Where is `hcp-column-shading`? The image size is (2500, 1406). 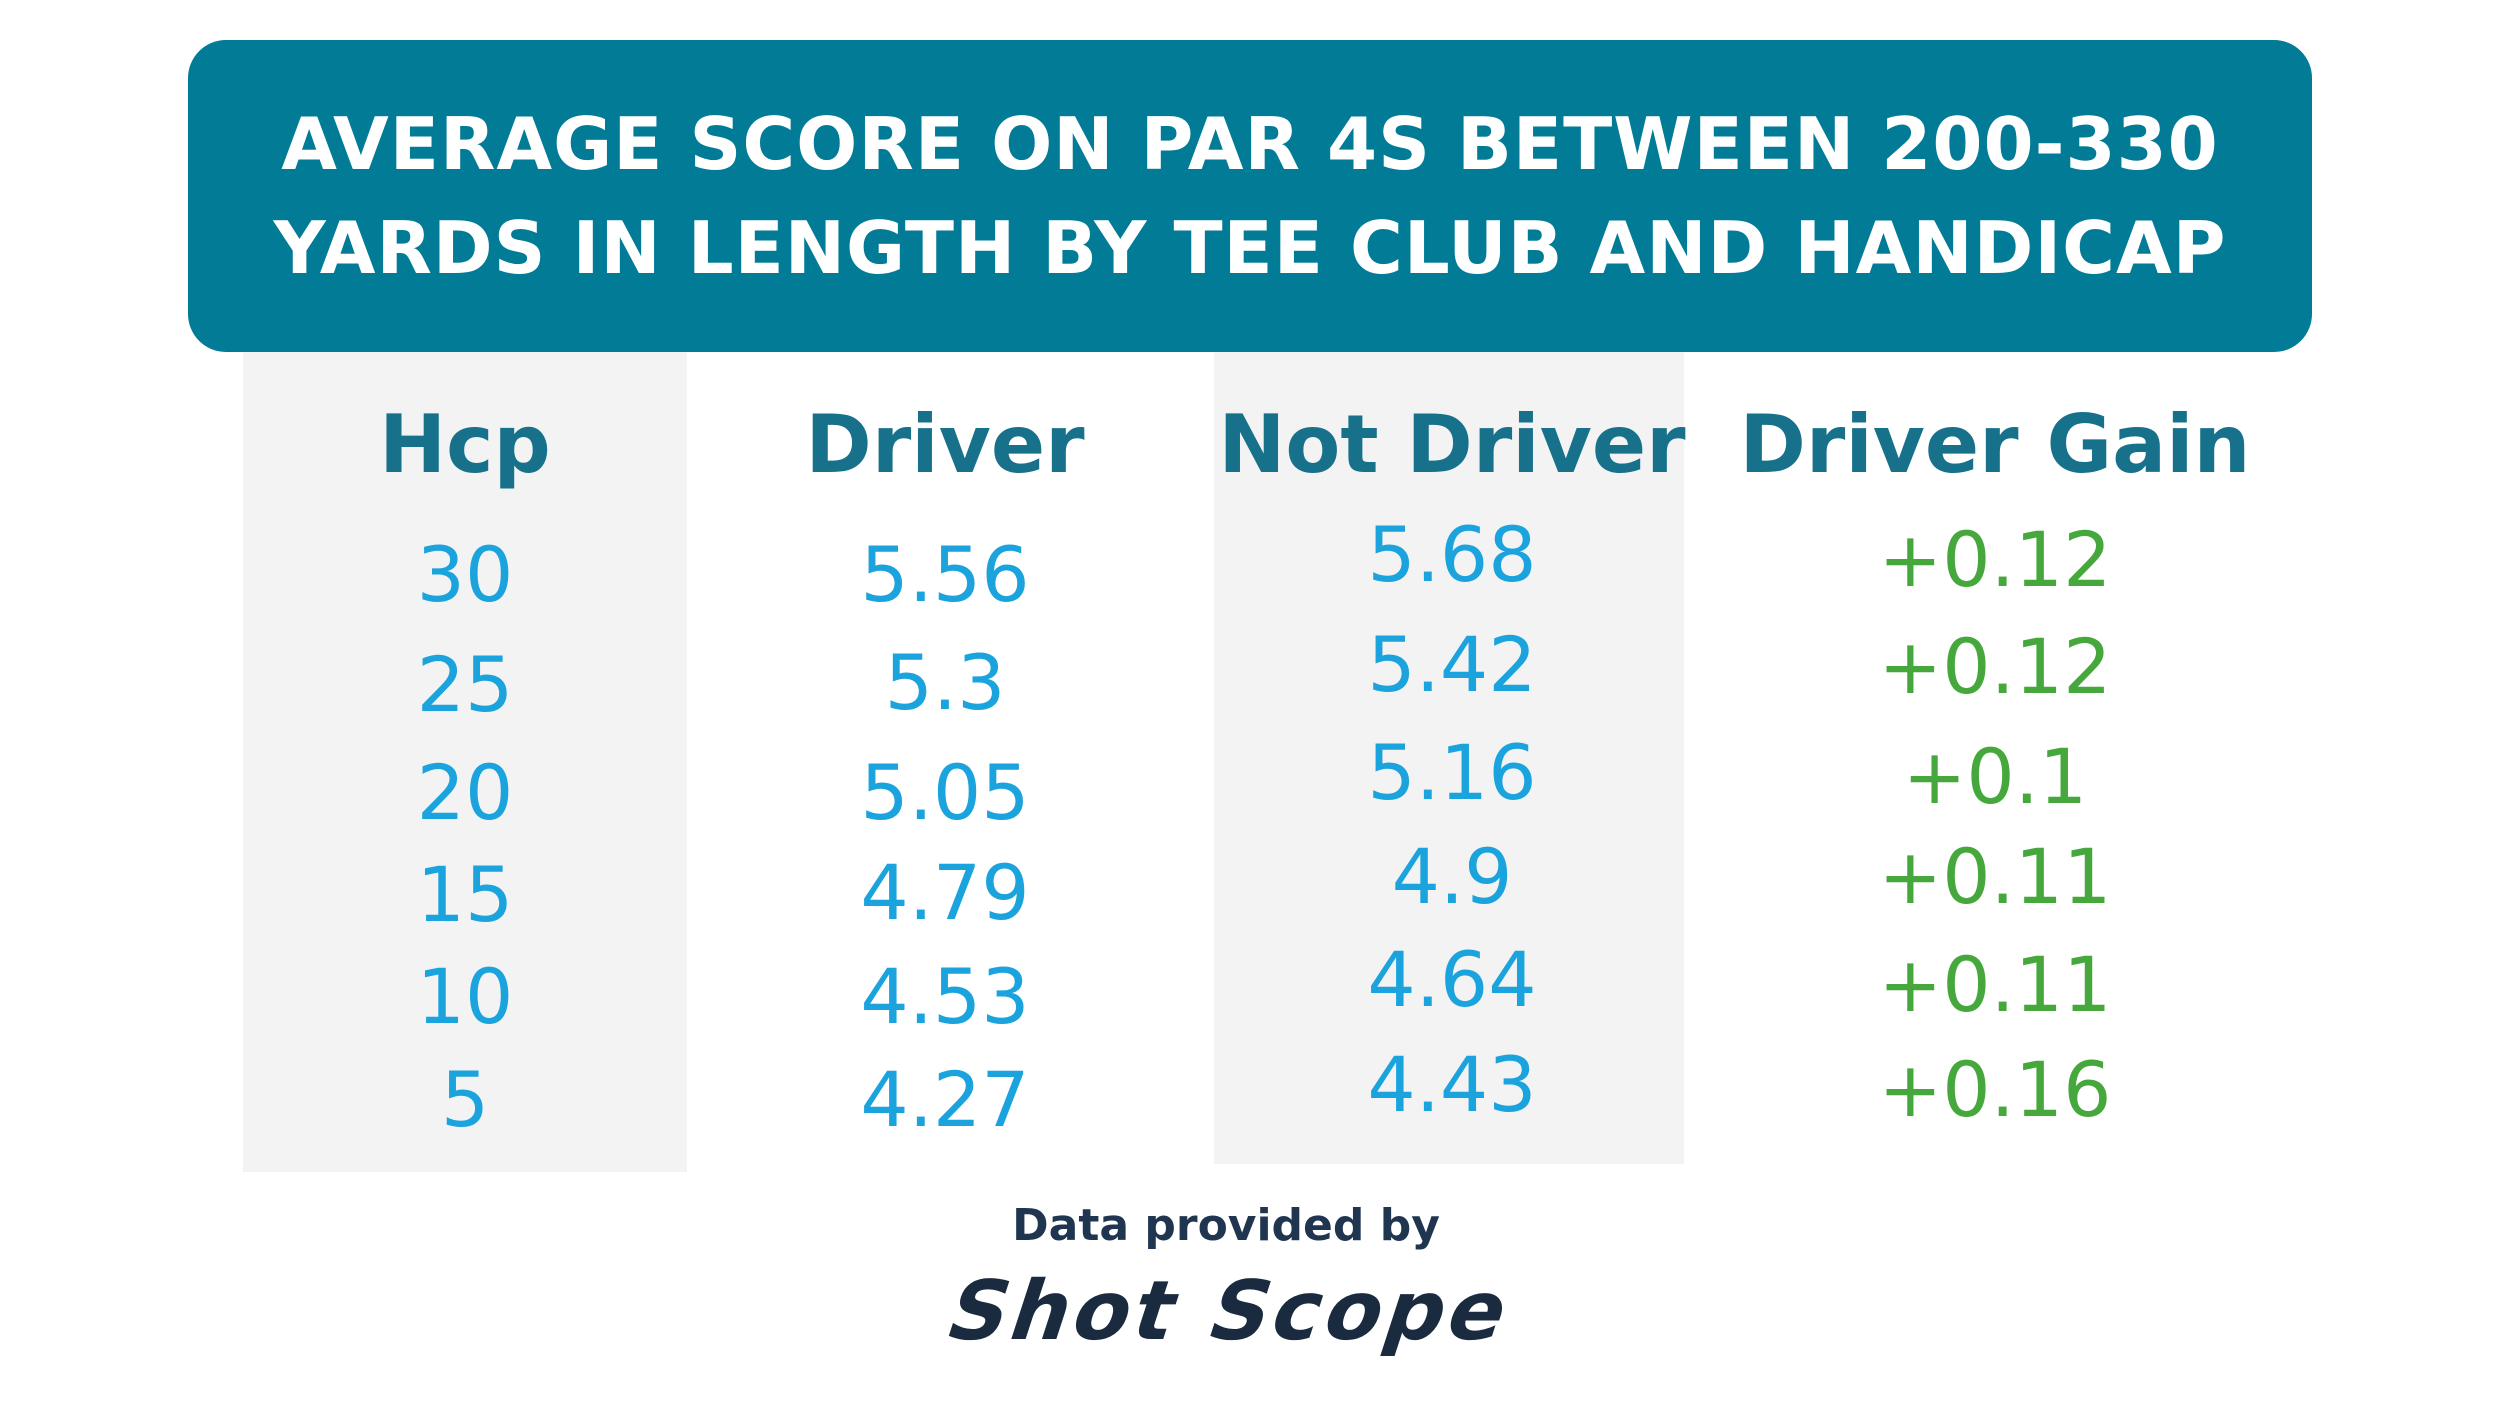
hcp-column-shading is located at coordinates (465, 762).